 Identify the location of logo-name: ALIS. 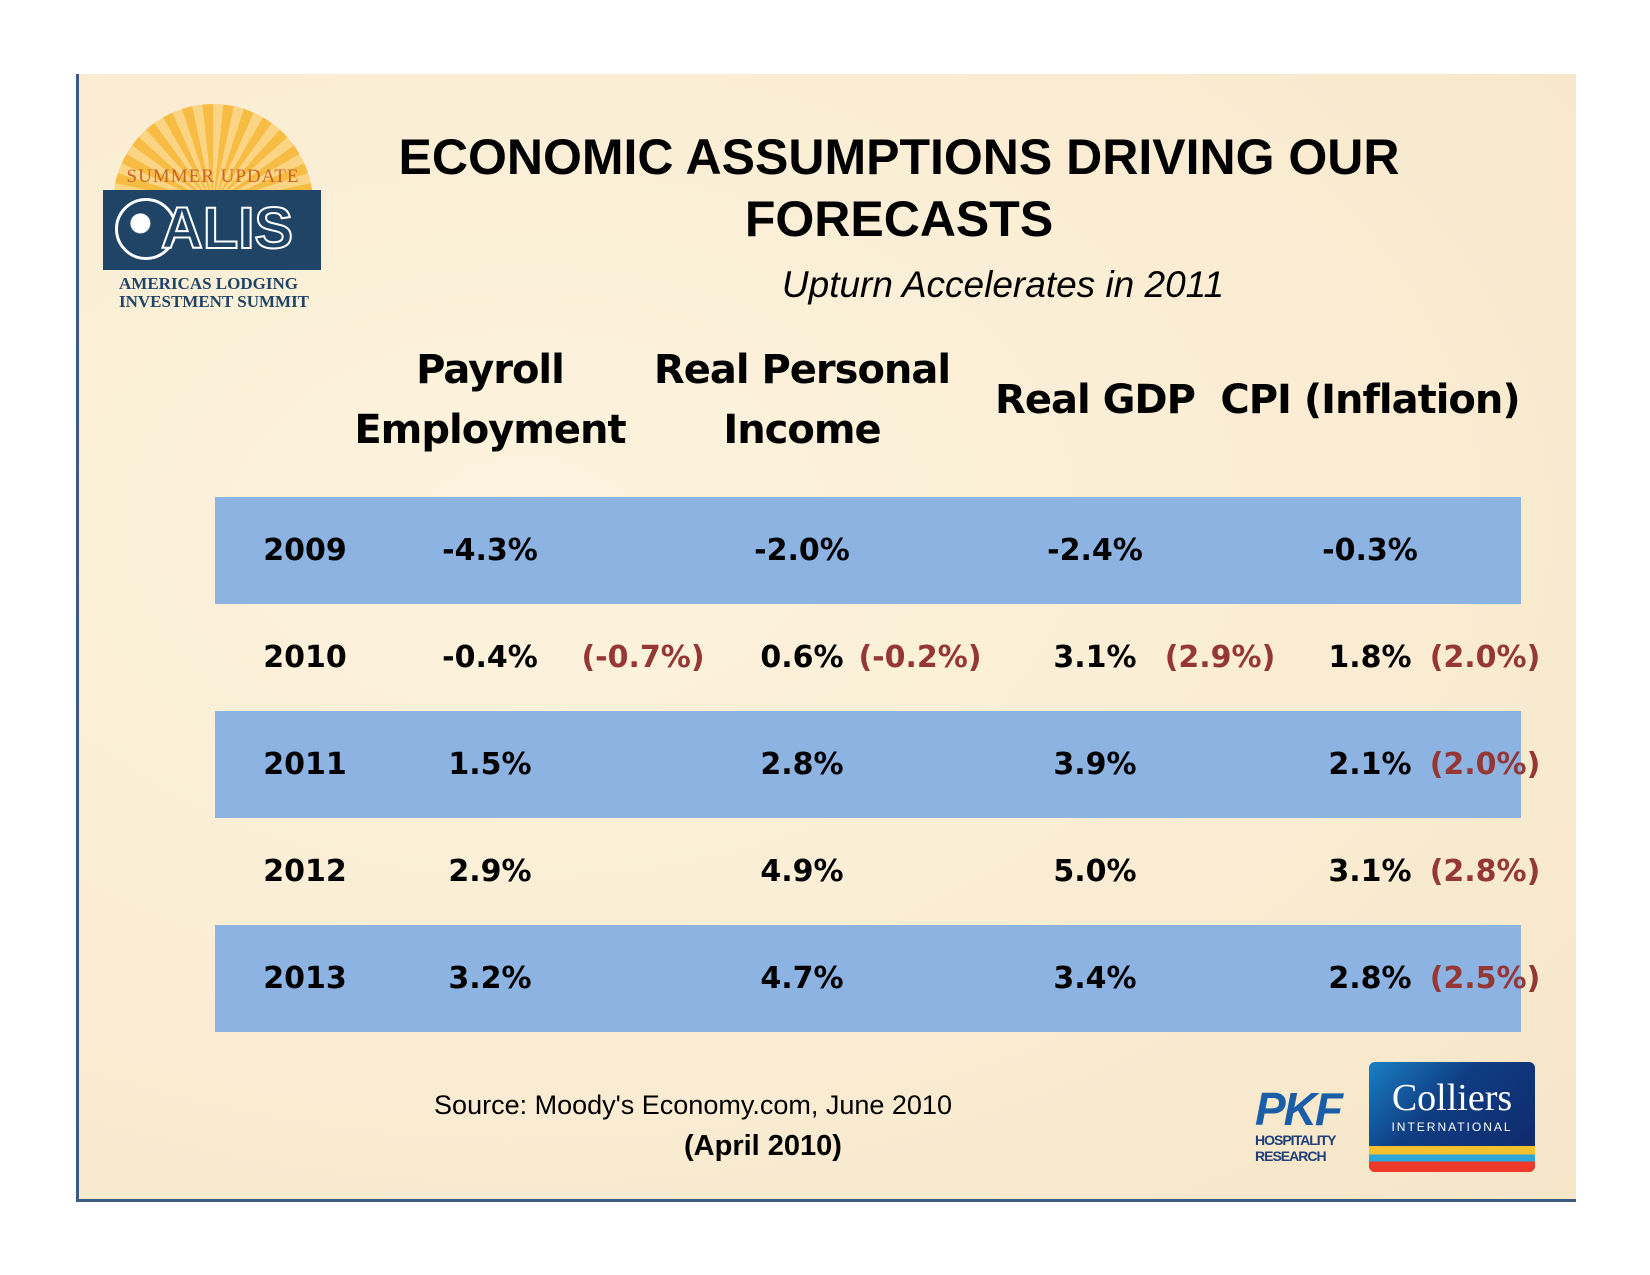
(227, 228).